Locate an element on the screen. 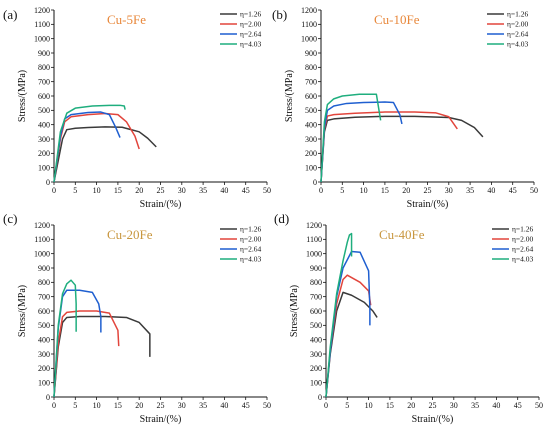 The height and width of the screenshot is (436, 550). panel-label: (a) is located at coordinates (10, 14).